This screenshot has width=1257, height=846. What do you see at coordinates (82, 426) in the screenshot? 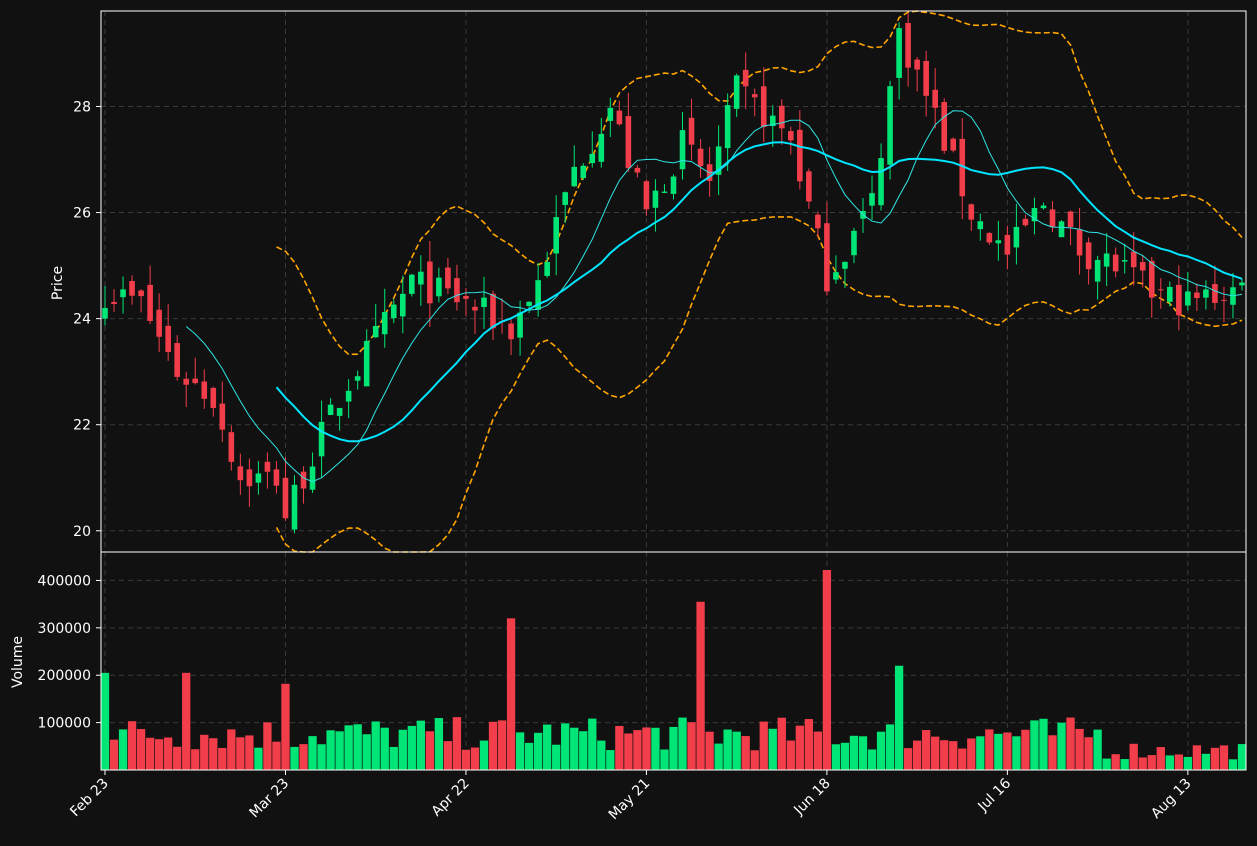
I see `price-tick-label: 22` at bounding box center [82, 426].